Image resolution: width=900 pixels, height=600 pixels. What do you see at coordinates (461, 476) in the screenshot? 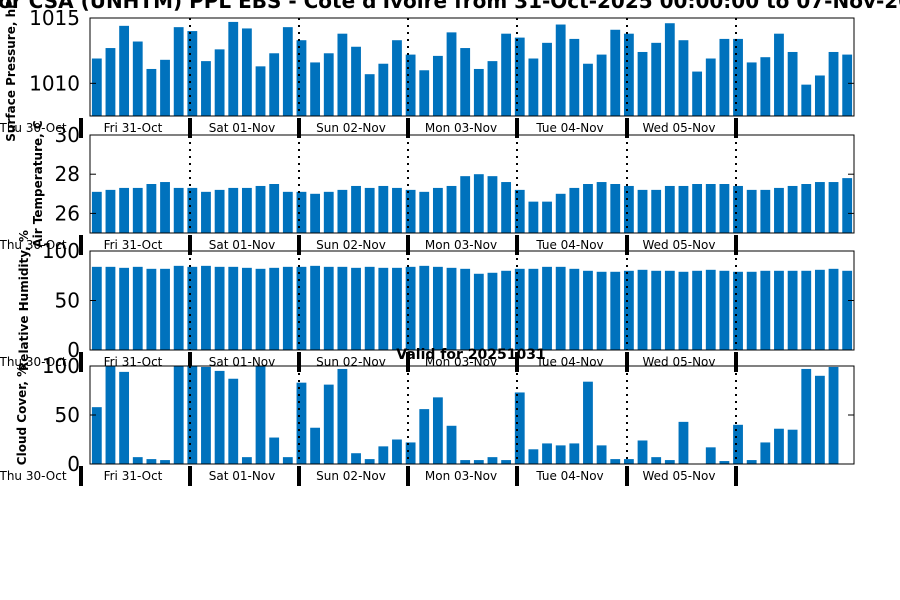
I see `xtick-label: Mon 03-Nov` at bounding box center [461, 476].